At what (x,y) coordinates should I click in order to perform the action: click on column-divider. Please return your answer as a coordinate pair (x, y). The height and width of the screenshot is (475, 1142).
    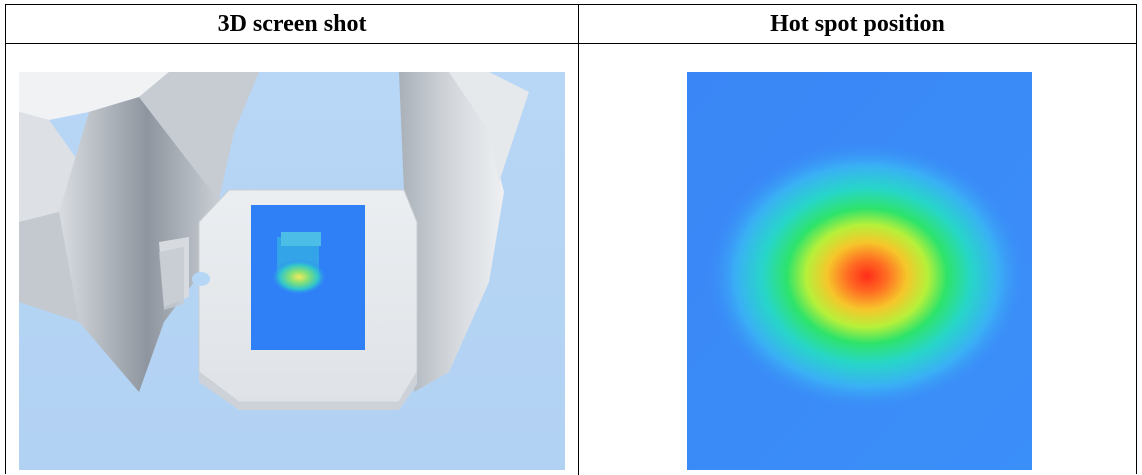
    Looking at the image, I should click on (578, 240).